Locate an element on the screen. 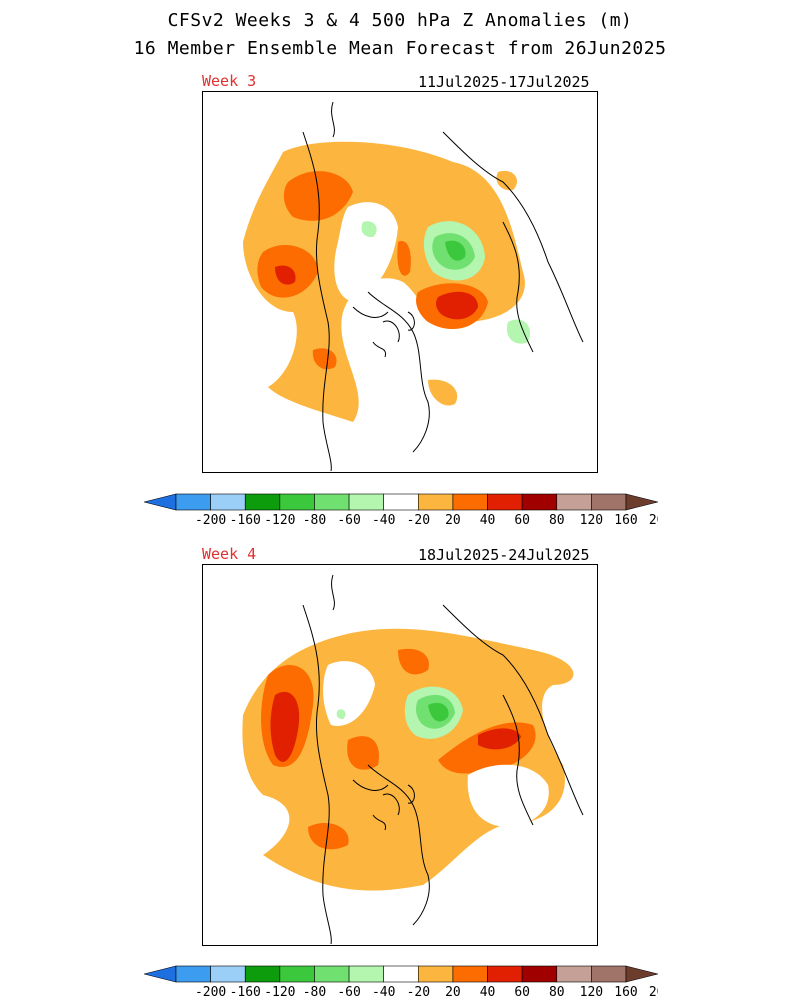 This screenshot has width=800, height=1000. w3-coastlines is located at coordinates (443, 286).